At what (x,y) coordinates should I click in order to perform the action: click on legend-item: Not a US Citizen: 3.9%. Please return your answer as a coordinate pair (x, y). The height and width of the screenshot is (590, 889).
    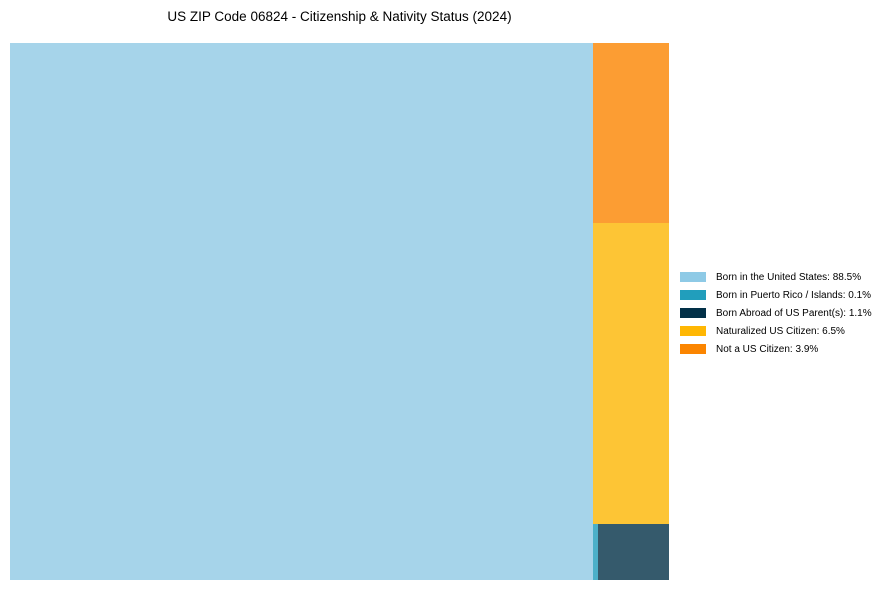
    Looking at the image, I should click on (776, 349).